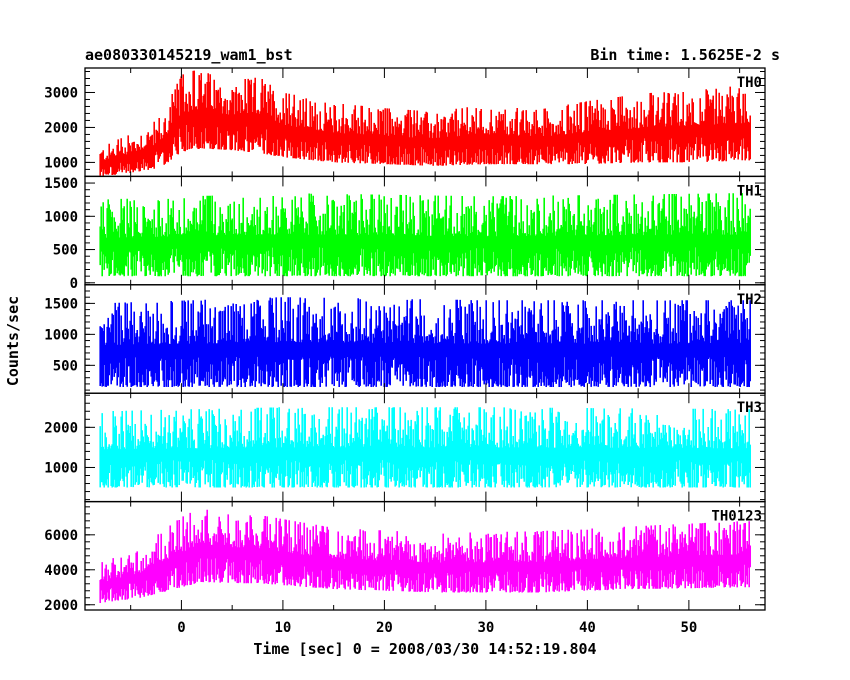 The height and width of the screenshot is (680, 850). I want to click on x-tick-label: 0, so click(181, 628).